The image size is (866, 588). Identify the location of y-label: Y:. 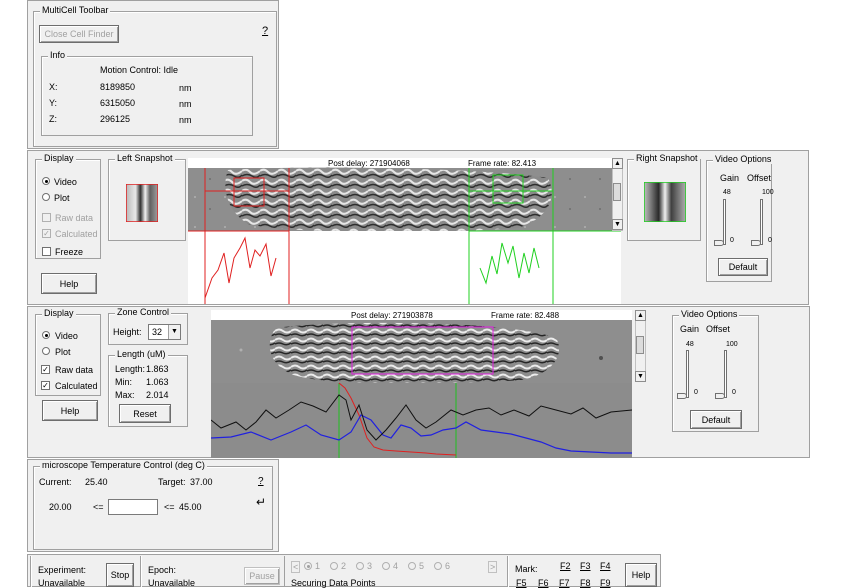
(53, 103).